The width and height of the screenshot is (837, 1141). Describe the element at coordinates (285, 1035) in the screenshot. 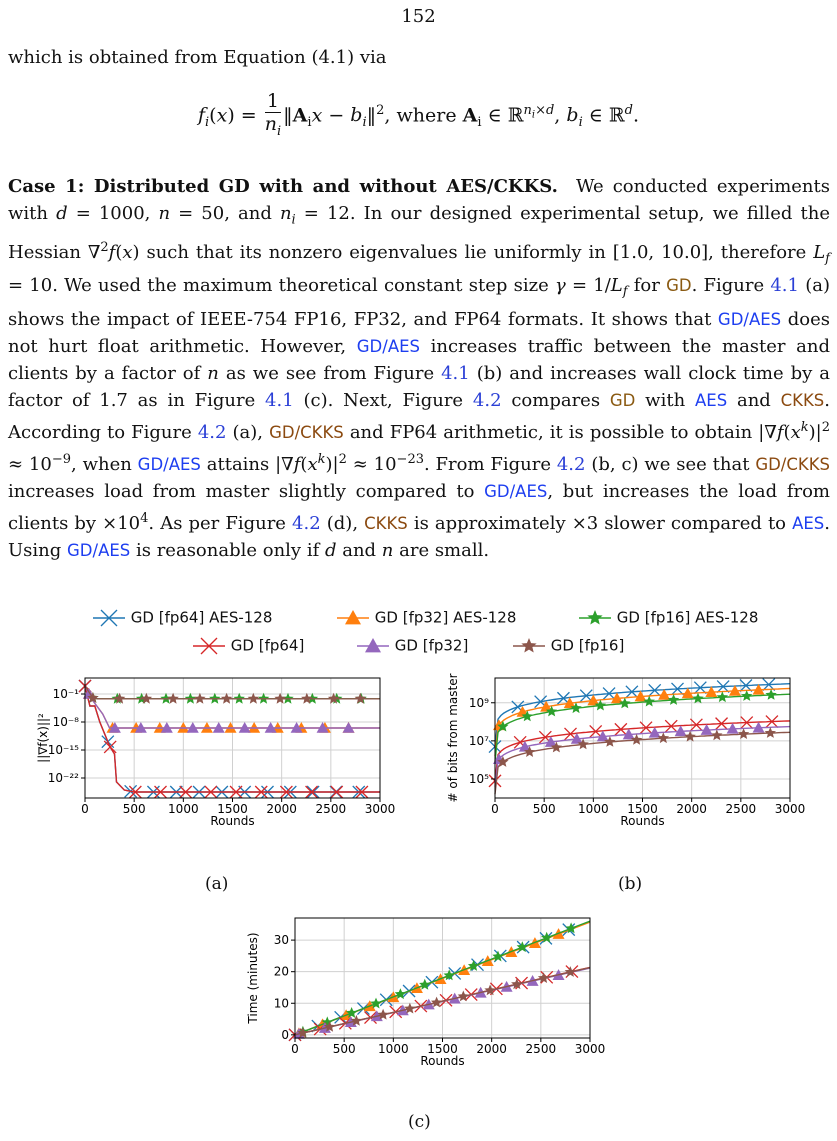

I see `y-tick-label: 0` at that location.